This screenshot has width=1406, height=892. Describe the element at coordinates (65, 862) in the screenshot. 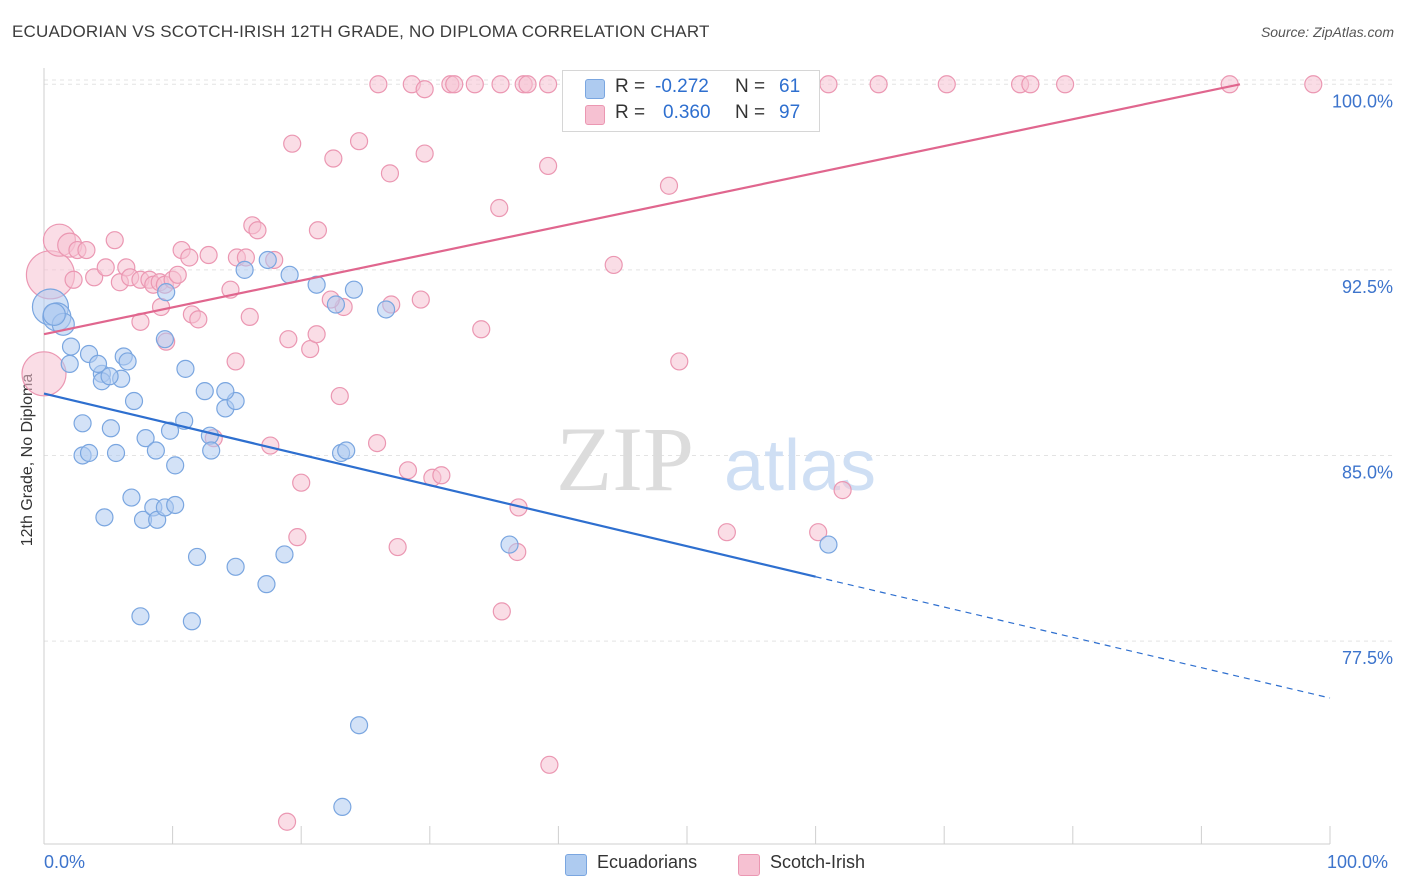

I see `x-tick-min: 0.0%` at that location.